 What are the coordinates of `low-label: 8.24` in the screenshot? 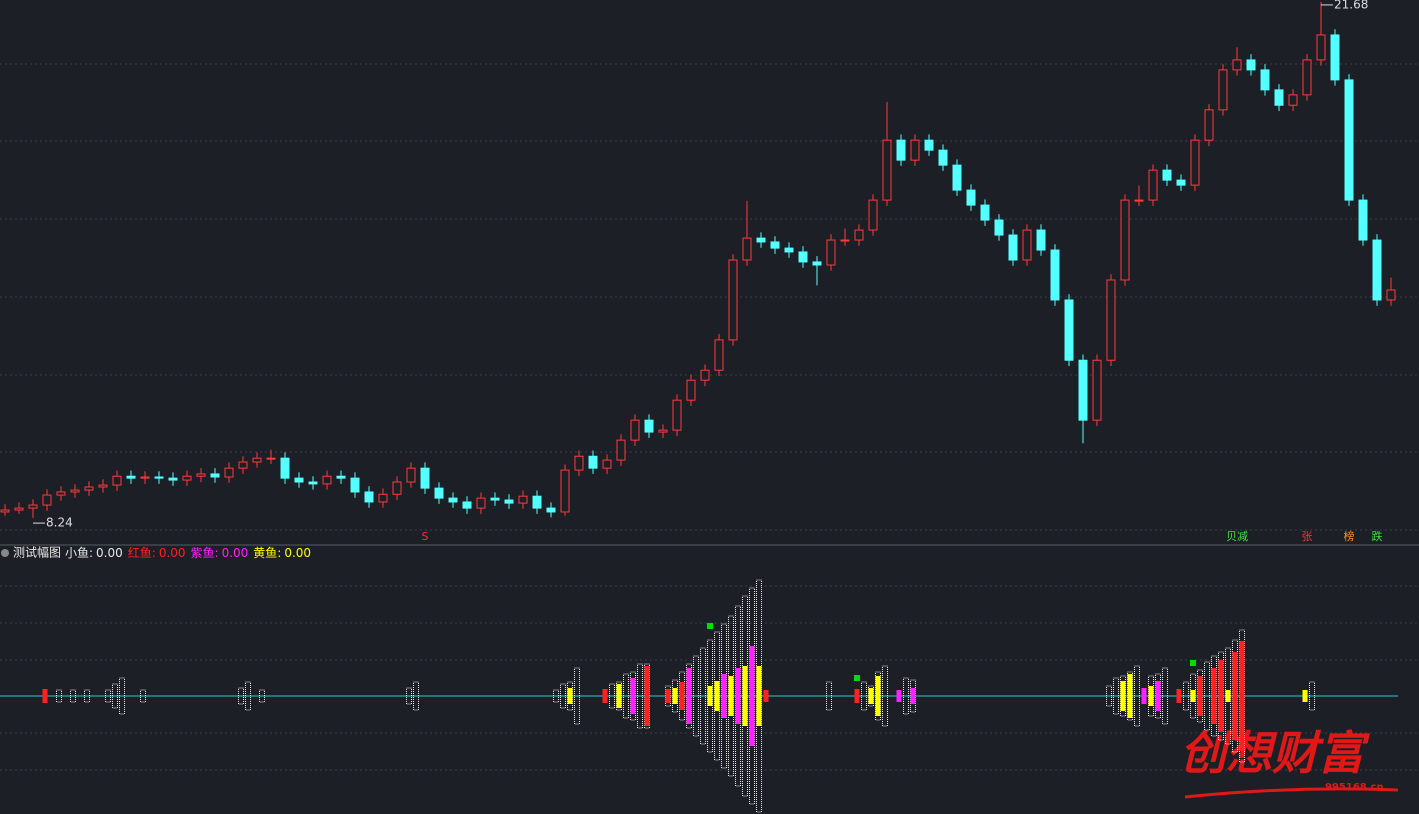 It's located at (59, 523).